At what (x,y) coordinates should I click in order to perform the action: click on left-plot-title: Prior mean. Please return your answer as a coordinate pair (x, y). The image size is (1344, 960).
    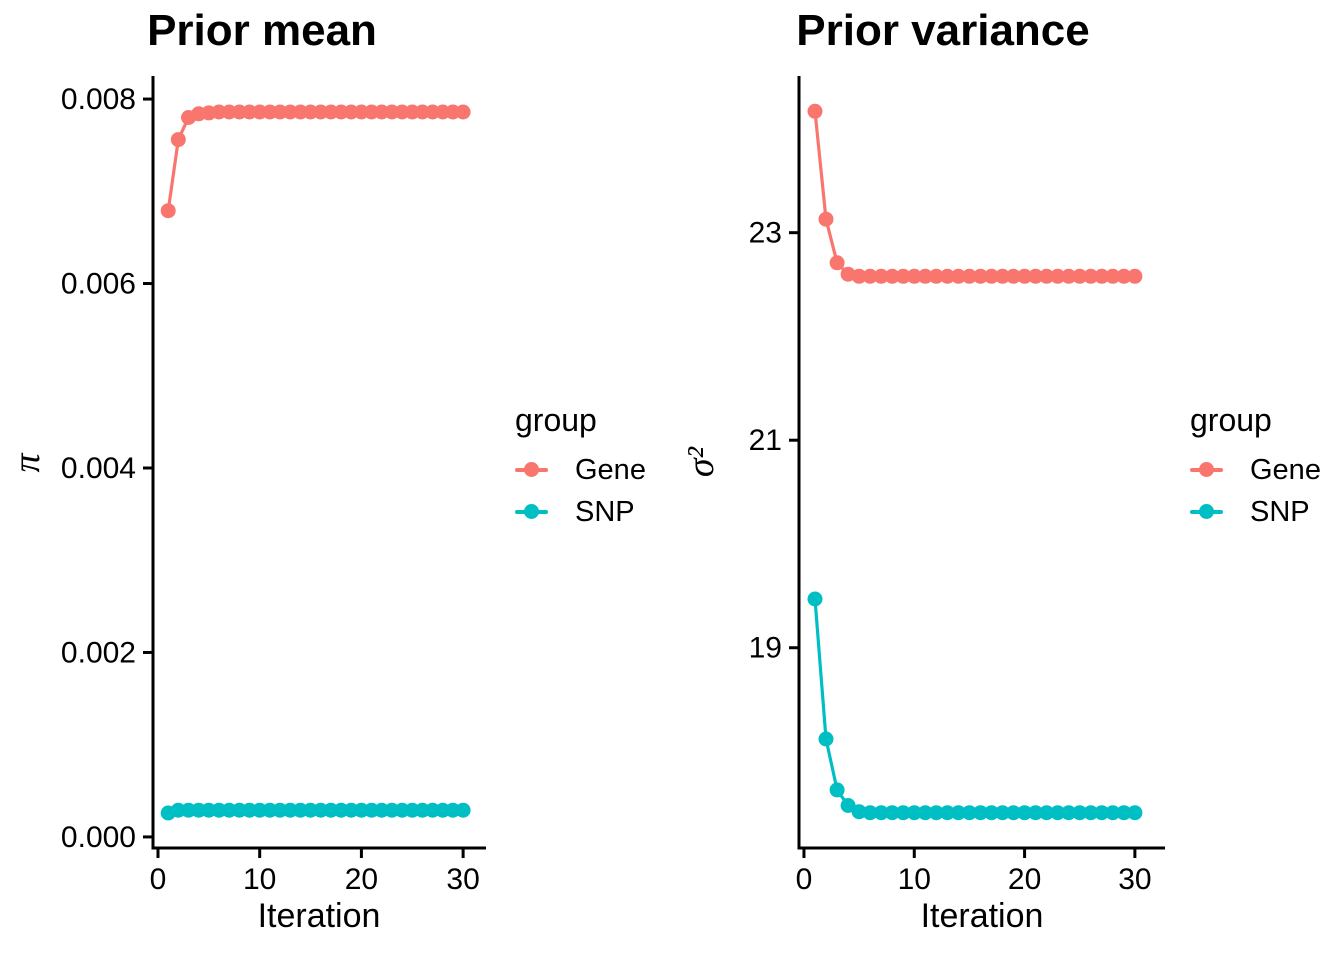
    Looking at the image, I should click on (262, 30).